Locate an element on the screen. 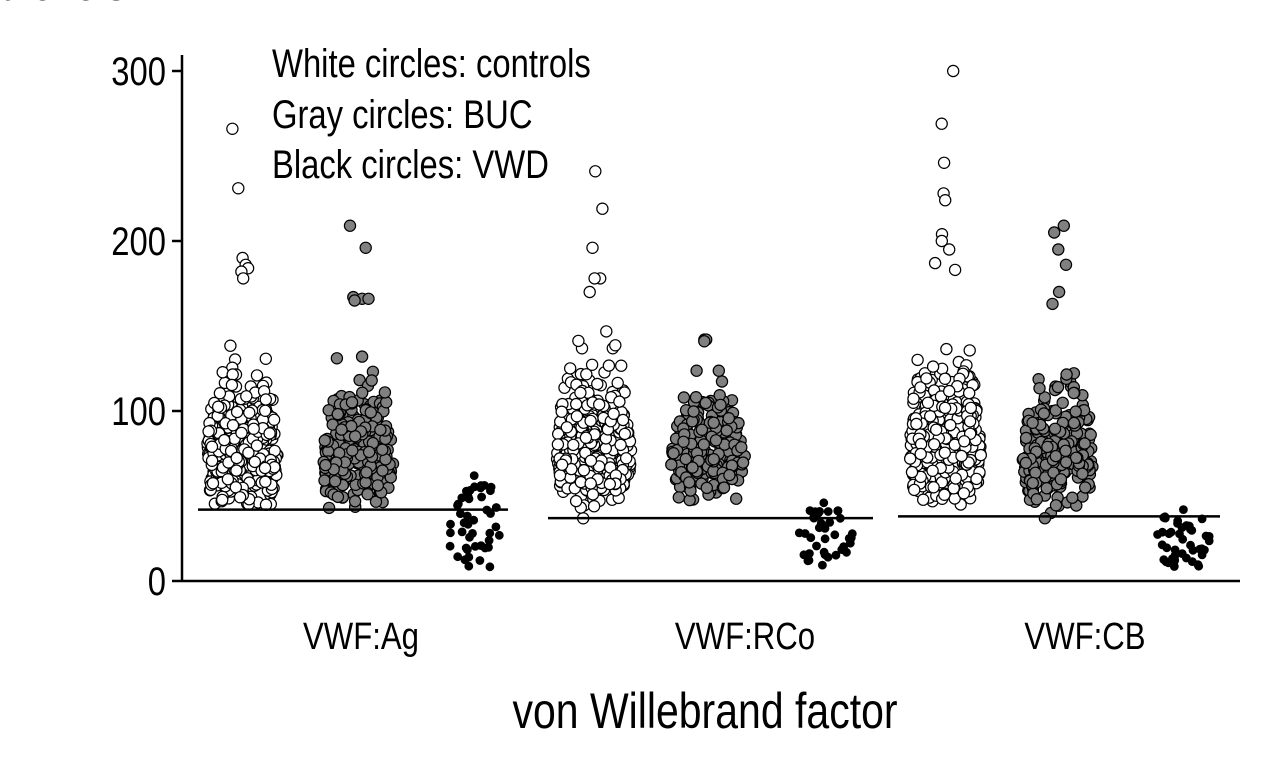  y-axis-ticks: 0 100 200 300 is located at coordinates (146, 326).